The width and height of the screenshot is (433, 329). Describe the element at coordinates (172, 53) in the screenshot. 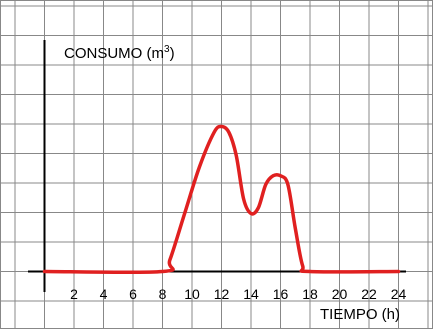

I see `y-axis-title-close: )` at that location.